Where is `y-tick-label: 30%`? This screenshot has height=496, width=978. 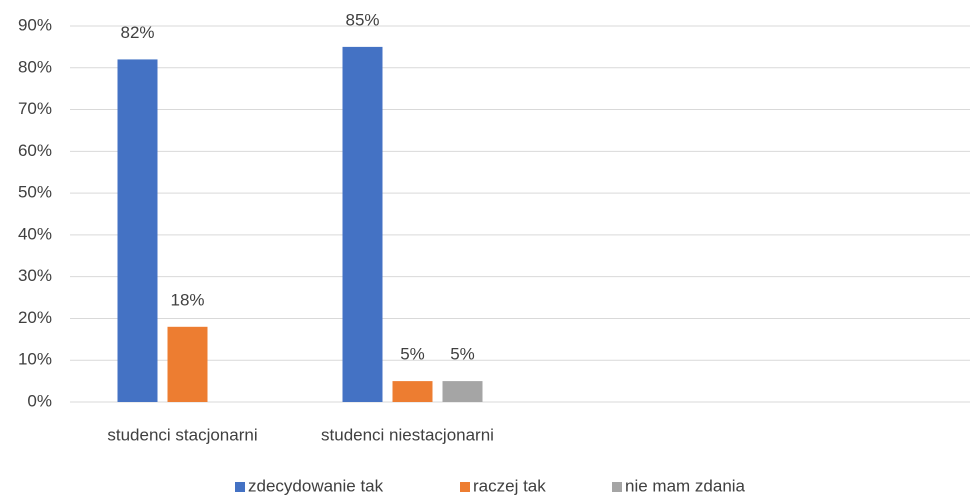
y-tick-label: 30% is located at coordinates (35, 275).